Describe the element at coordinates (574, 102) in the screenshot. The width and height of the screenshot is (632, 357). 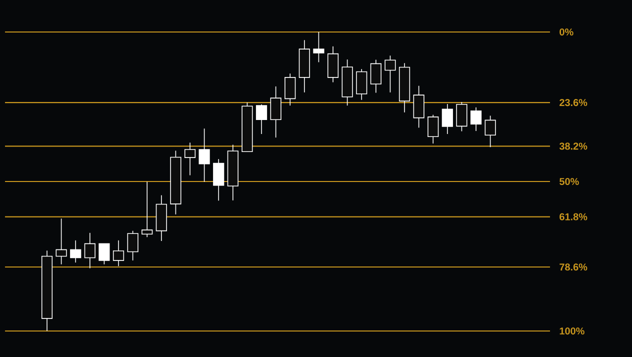
I see `text: 23.6%` at that location.